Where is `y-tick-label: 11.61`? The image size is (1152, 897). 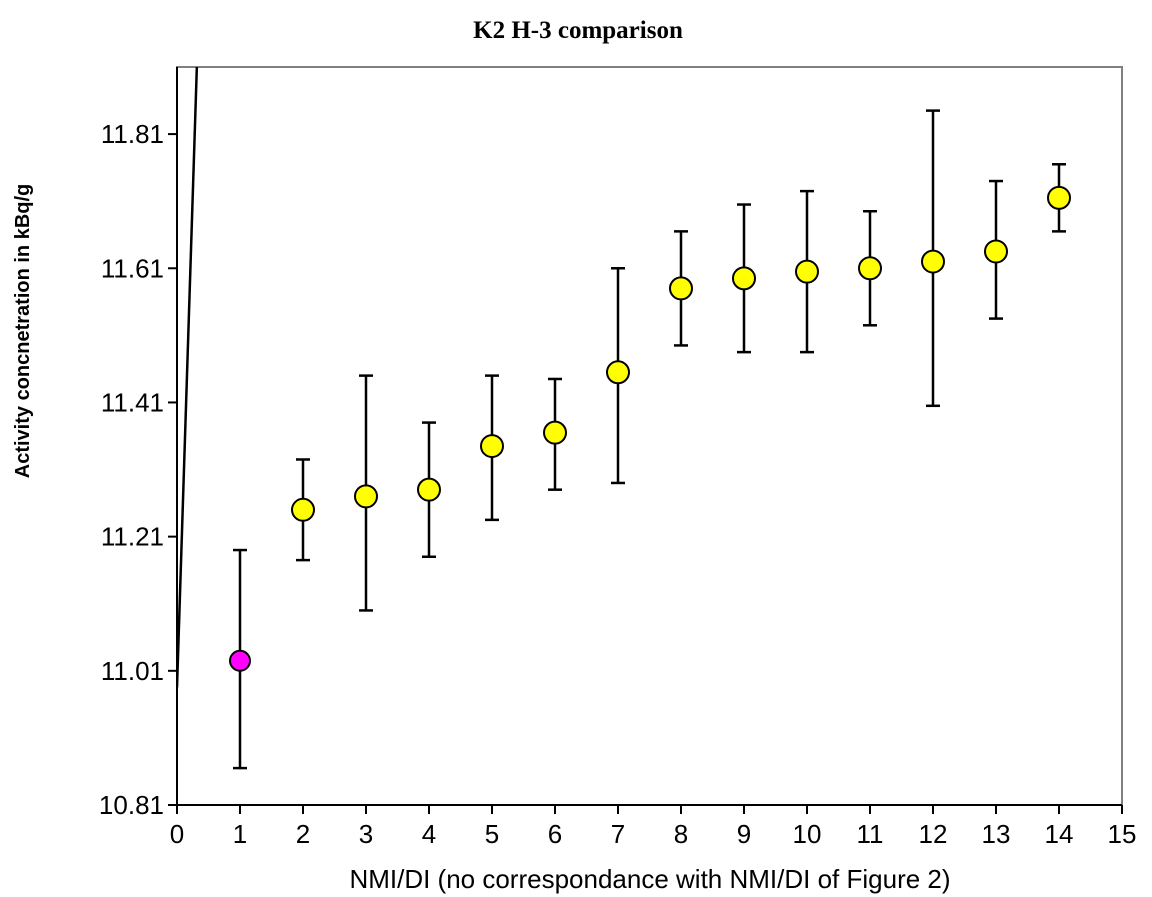 y-tick-label: 11.61 is located at coordinates (132, 268).